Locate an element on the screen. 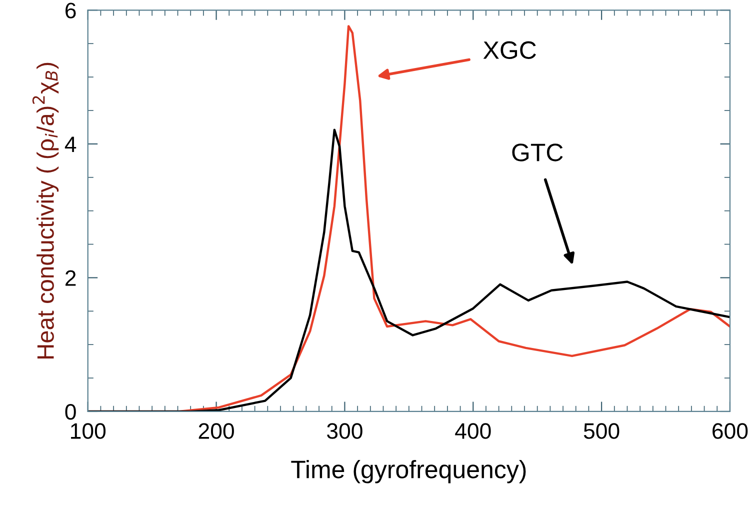 This screenshot has width=751, height=508. annotation: XGC is located at coordinates (509, 50).